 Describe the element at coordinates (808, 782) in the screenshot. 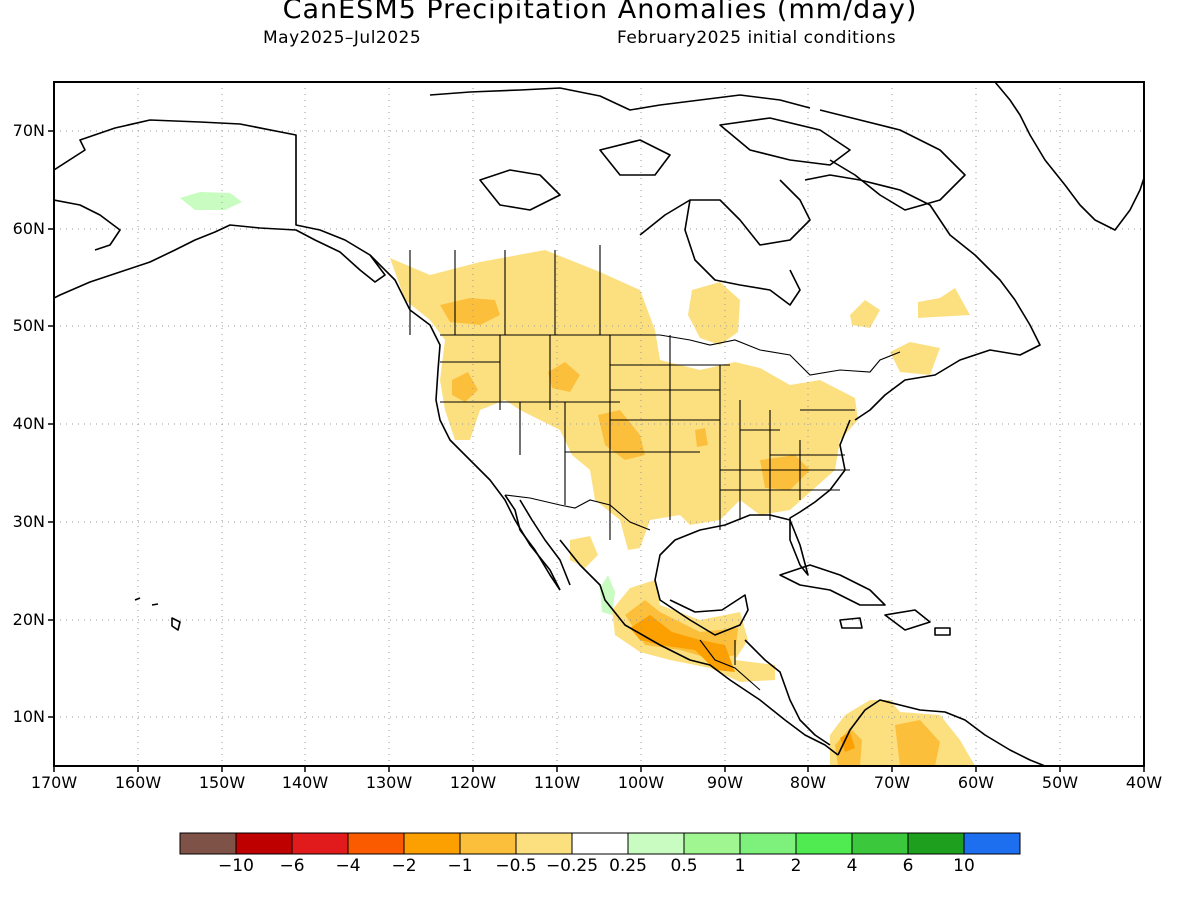

I see `lon-label-80w: 80W` at that location.